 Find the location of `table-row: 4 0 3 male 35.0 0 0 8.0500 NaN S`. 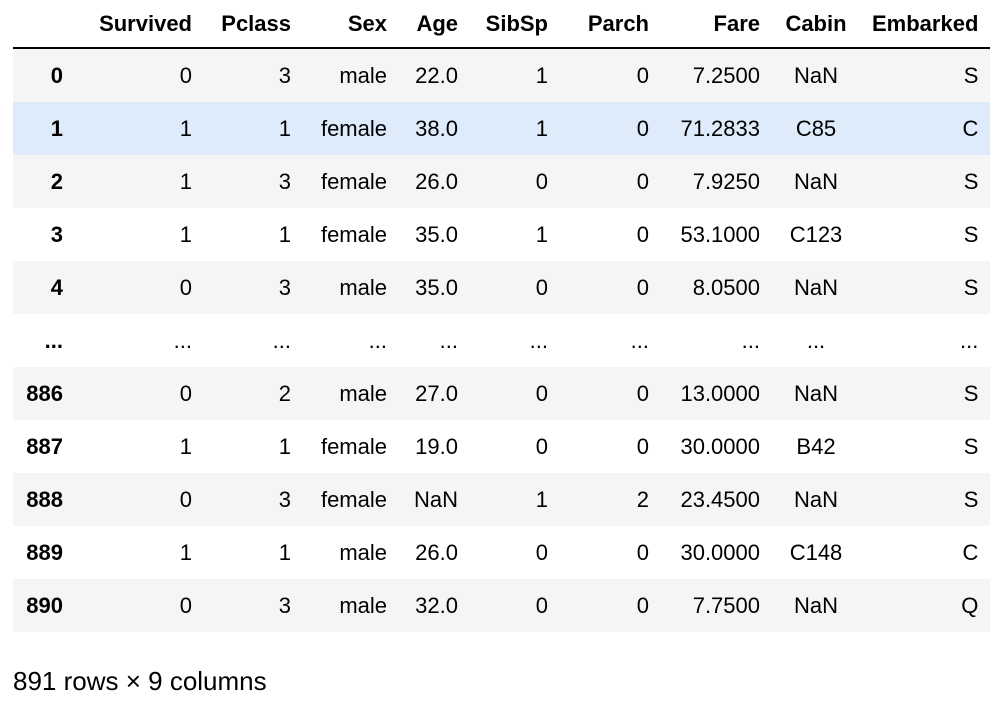

table-row: 4 0 3 male 35.0 0 0 8.0500 NaN S is located at coordinates (502, 287).